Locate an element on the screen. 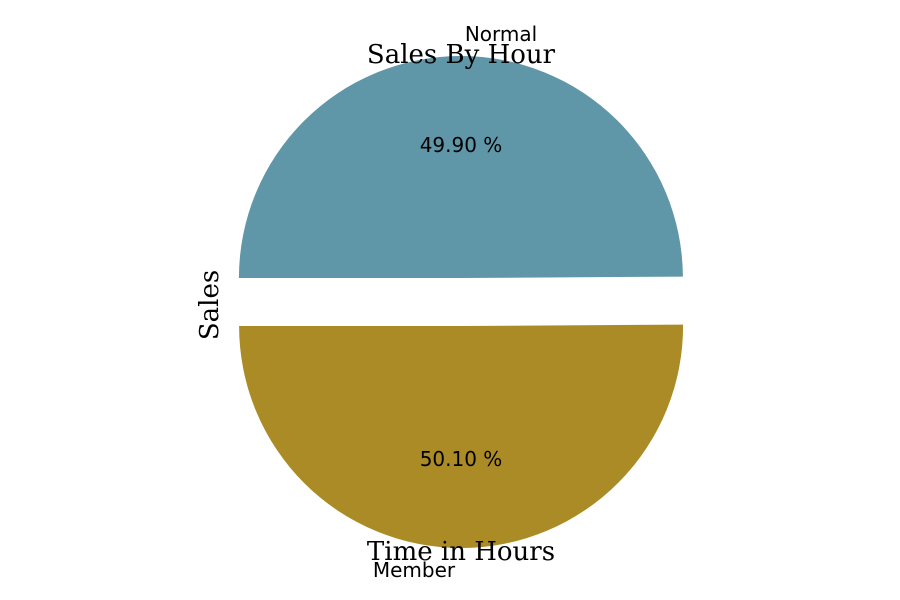 The image size is (900, 600). slice-pct-member: 50.10 % is located at coordinates (461, 459).